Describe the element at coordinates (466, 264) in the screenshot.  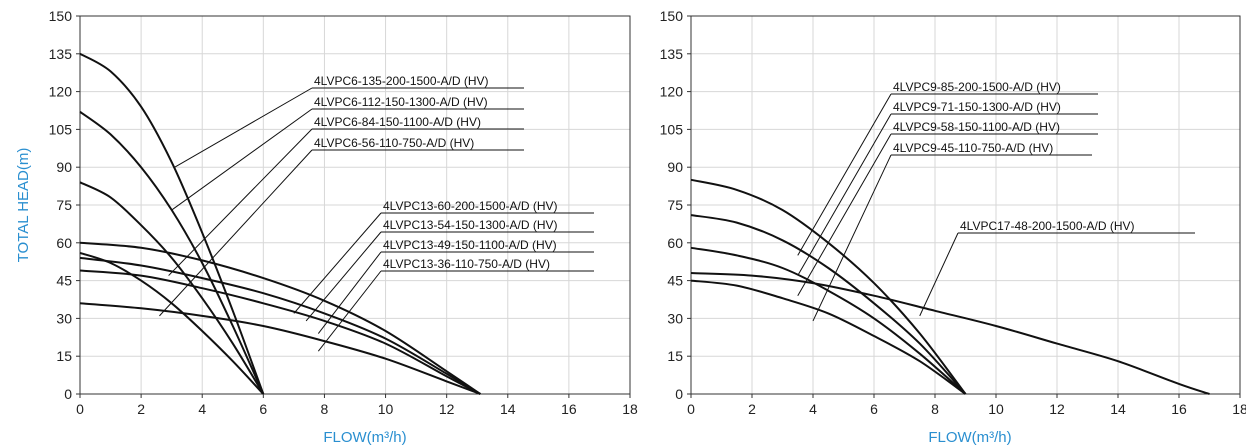
I see `series-label: 4LVPC13-36-110-750-A/D (HV)` at that location.